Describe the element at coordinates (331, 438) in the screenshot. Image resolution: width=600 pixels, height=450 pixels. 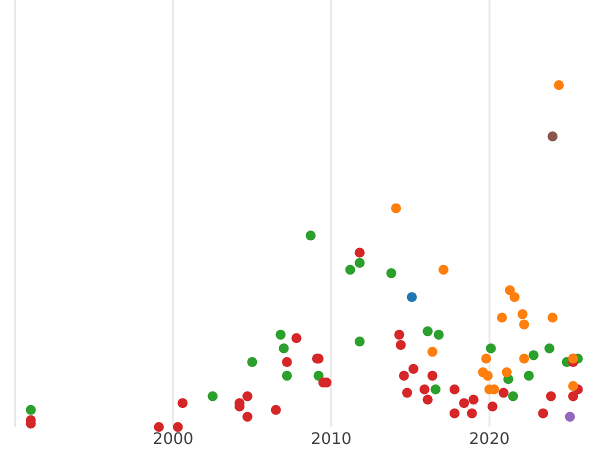
I see `x-tick-label: 2010` at that location.